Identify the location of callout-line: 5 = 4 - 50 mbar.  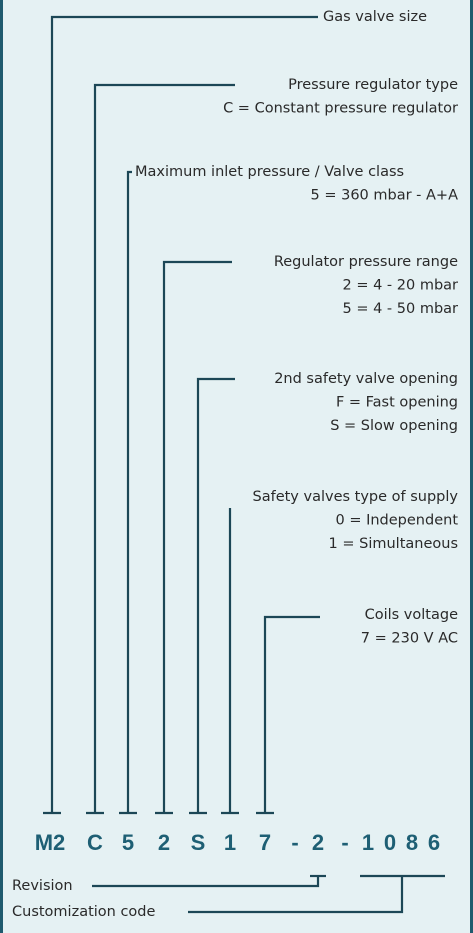
(400, 309).